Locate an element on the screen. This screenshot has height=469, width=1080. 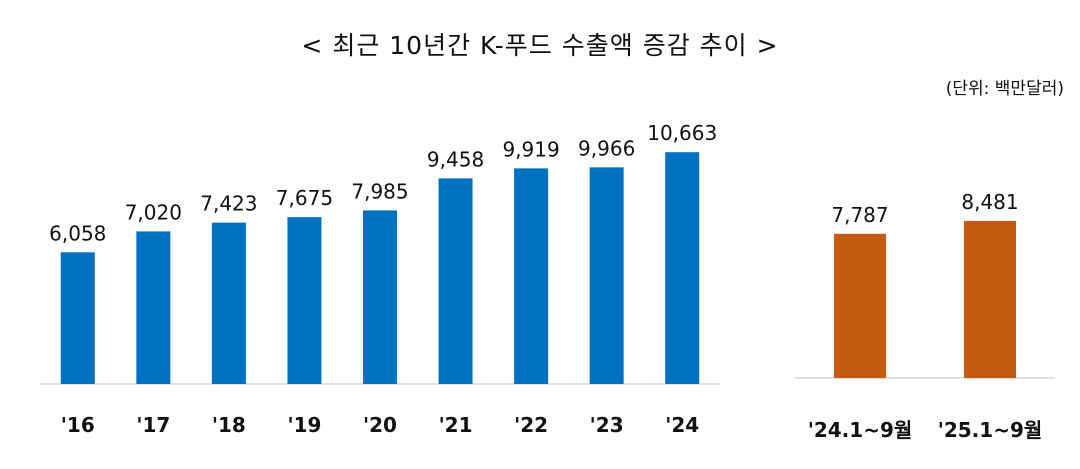
data-label: 9,458 is located at coordinates (455, 159).